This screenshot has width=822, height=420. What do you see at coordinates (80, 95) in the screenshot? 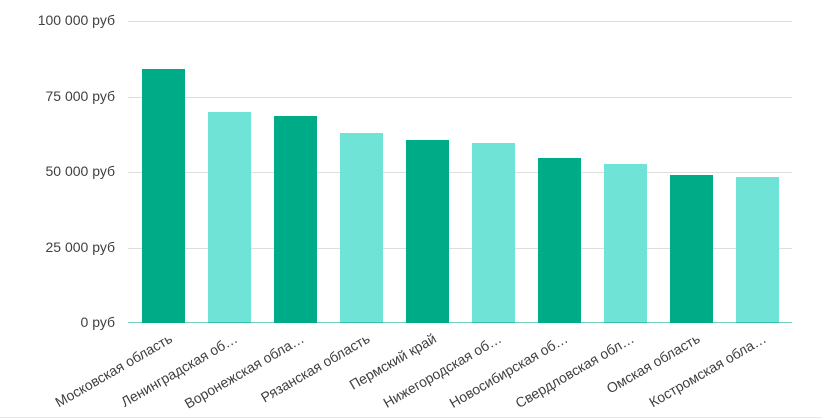
I see `y-tick-label: 75 000 руб` at bounding box center [80, 95].